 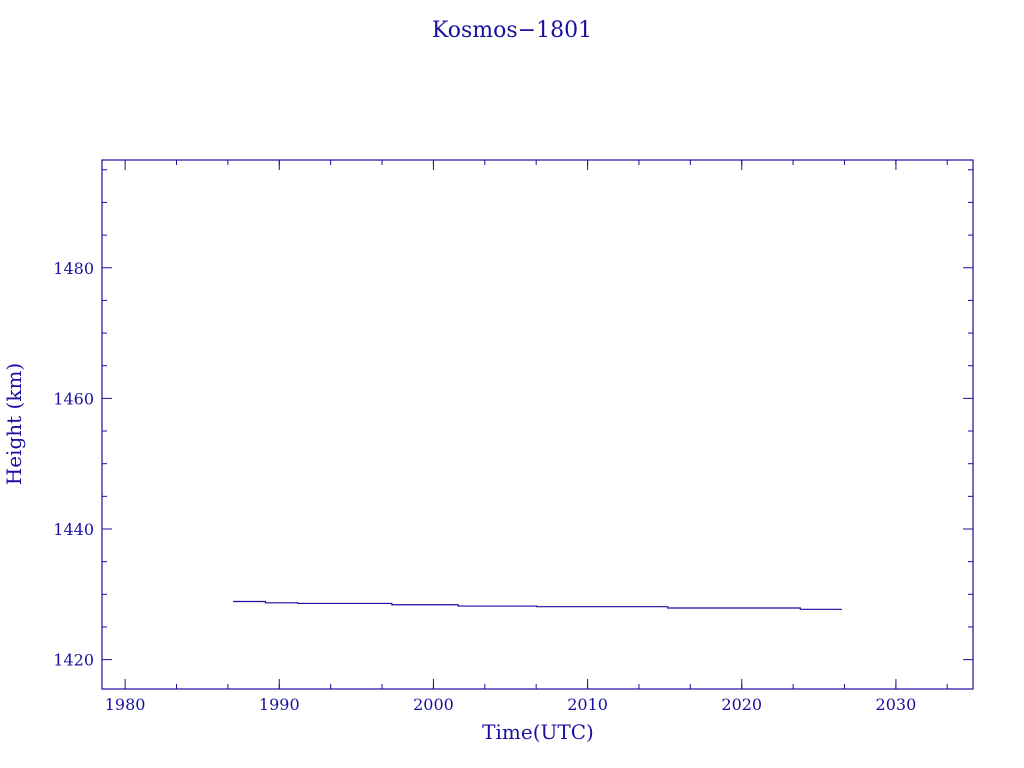 I want to click on x-axis-label: Time(UTC), so click(x=538, y=732).